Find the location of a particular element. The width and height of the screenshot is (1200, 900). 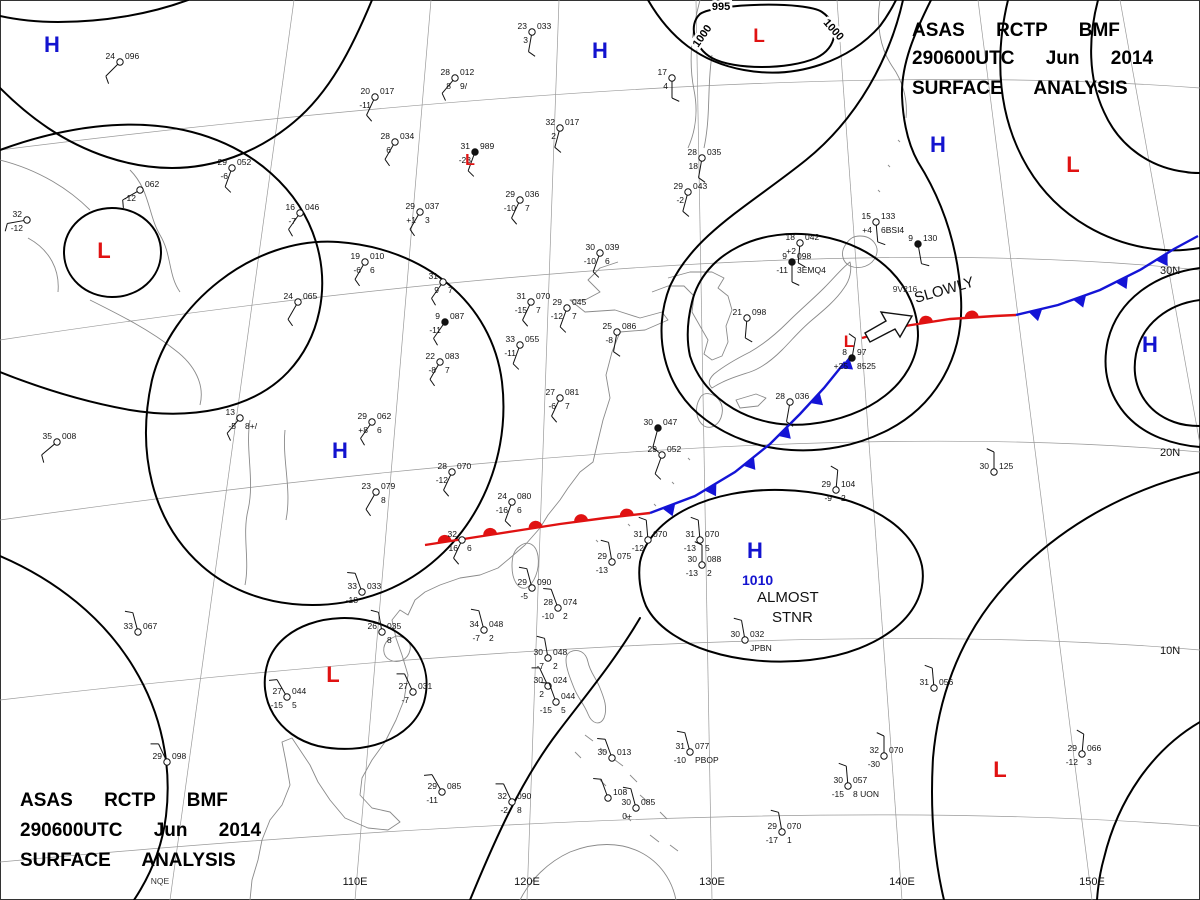

station-plot: 062 -12 is located at coordinates (140, 194).